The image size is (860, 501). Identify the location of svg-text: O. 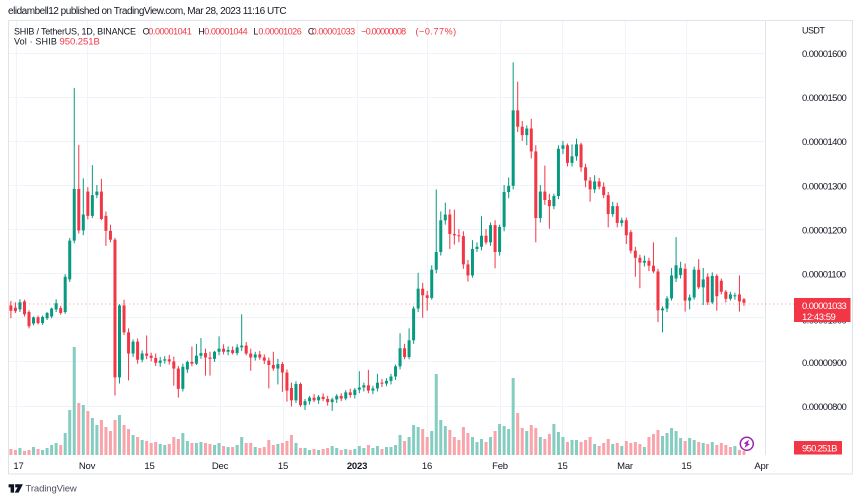
(146, 32).